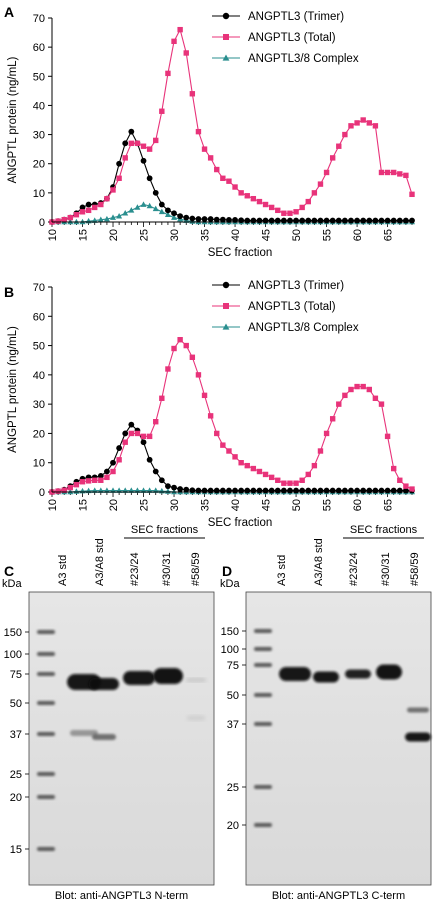 The width and height of the screenshot is (438, 900). Describe the element at coordinates (145, 505) in the screenshot. I see `x-tick-label: 25` at that location.